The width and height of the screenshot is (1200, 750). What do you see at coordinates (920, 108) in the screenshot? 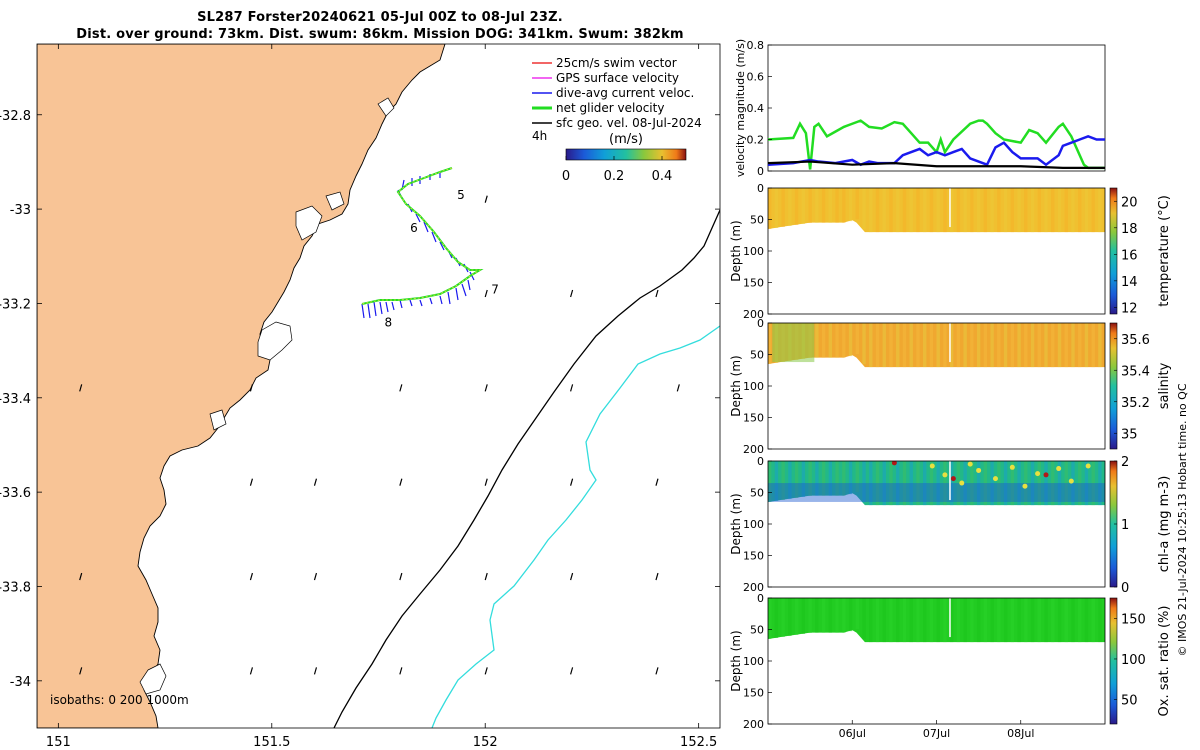
I see `velocity-panel: 0 0.2 0.4 0.6 0.8 velocity magnitude (m/s)` at bounding box center [920, 108].